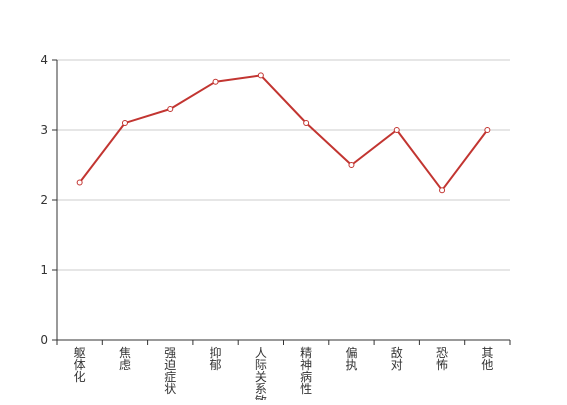  I want to click on y-tick-label: 4, so click(44, 60).